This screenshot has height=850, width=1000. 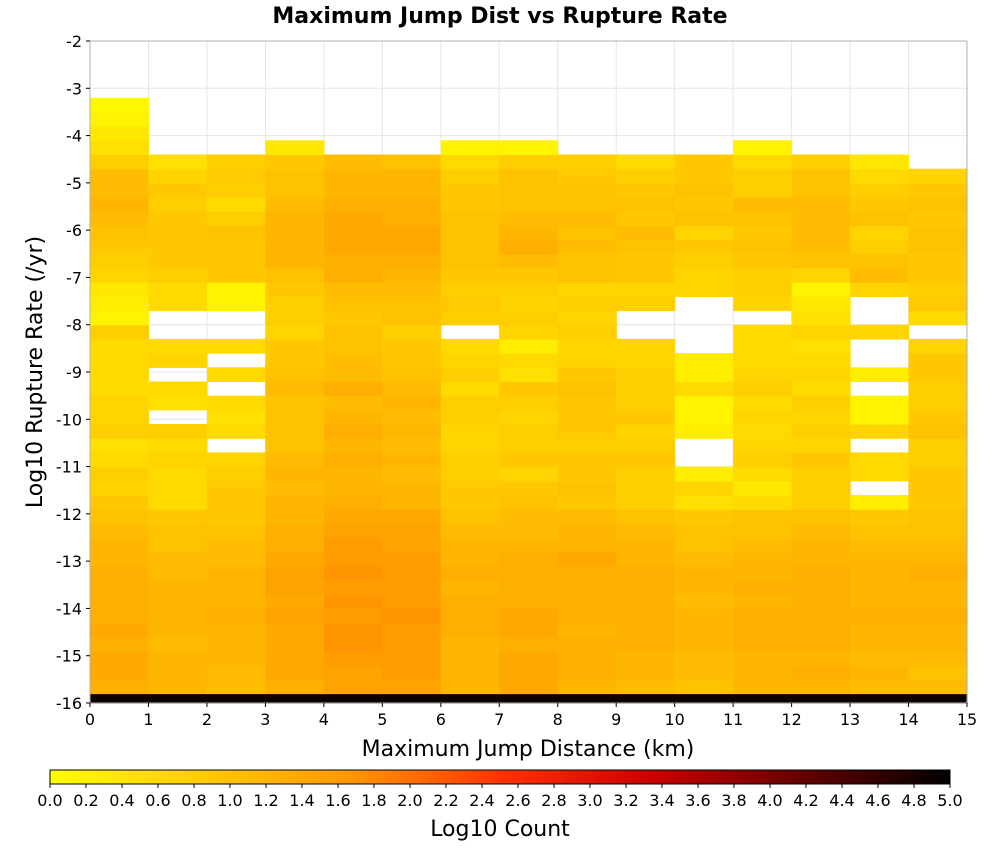 What do you see at coordinates (265, 800) in the screenshot?
I see `colorbar-tick-label: 1.2` at bounding box center [265, 800].